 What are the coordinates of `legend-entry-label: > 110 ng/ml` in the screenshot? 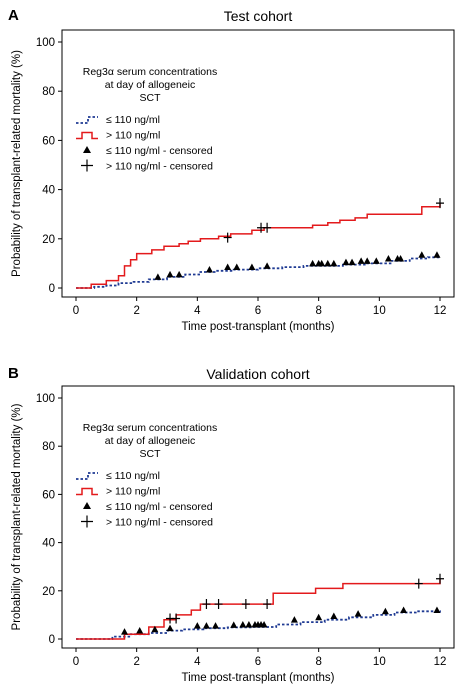 It's located at (133, 136).